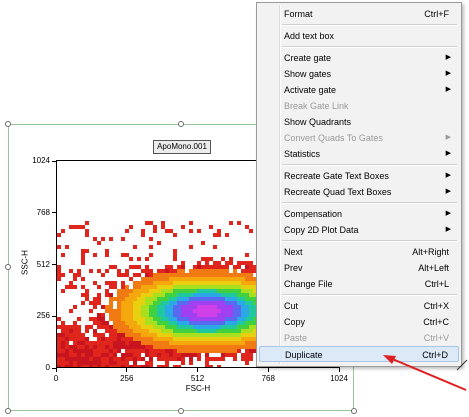 The width and height of the screenshot is (469, 417). I want to click on menu-item-show-quadrants: Show Quadrants, so click(359, 122).